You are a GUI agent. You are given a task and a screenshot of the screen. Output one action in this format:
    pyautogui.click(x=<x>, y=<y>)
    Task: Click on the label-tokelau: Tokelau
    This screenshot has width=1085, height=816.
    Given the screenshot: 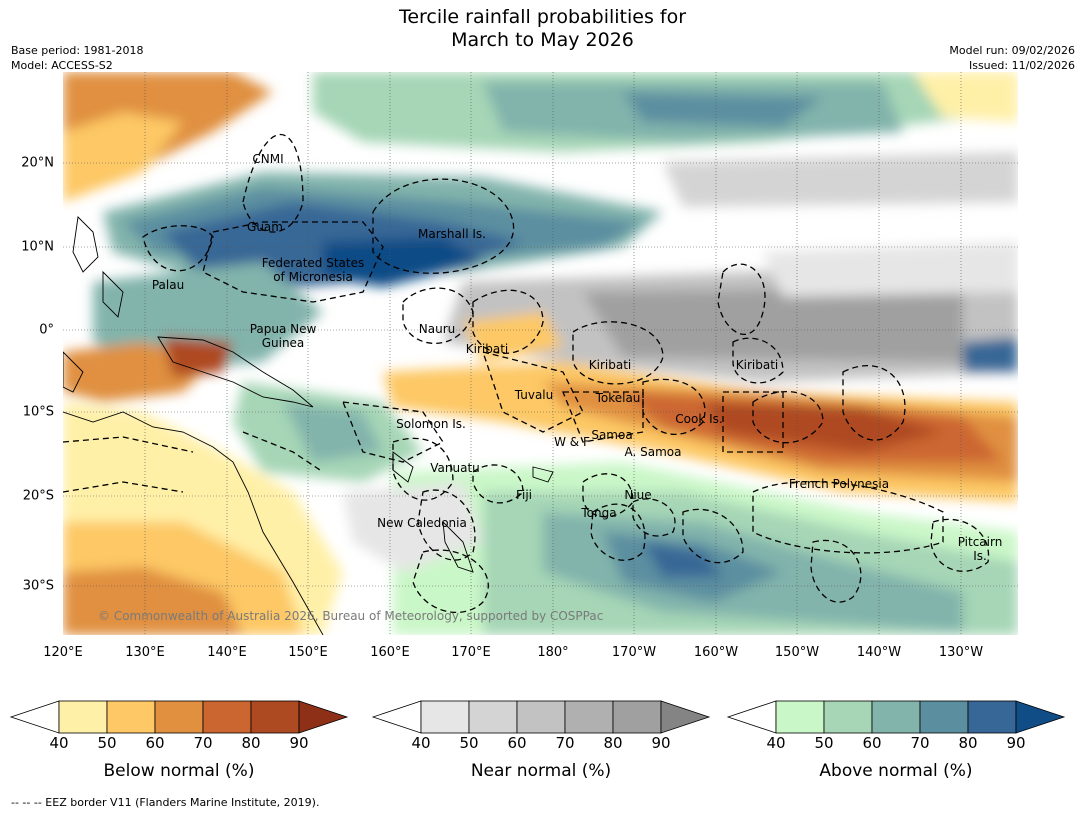 What is the action you would take?
    pyautogui.click(x=618, y=398)
    